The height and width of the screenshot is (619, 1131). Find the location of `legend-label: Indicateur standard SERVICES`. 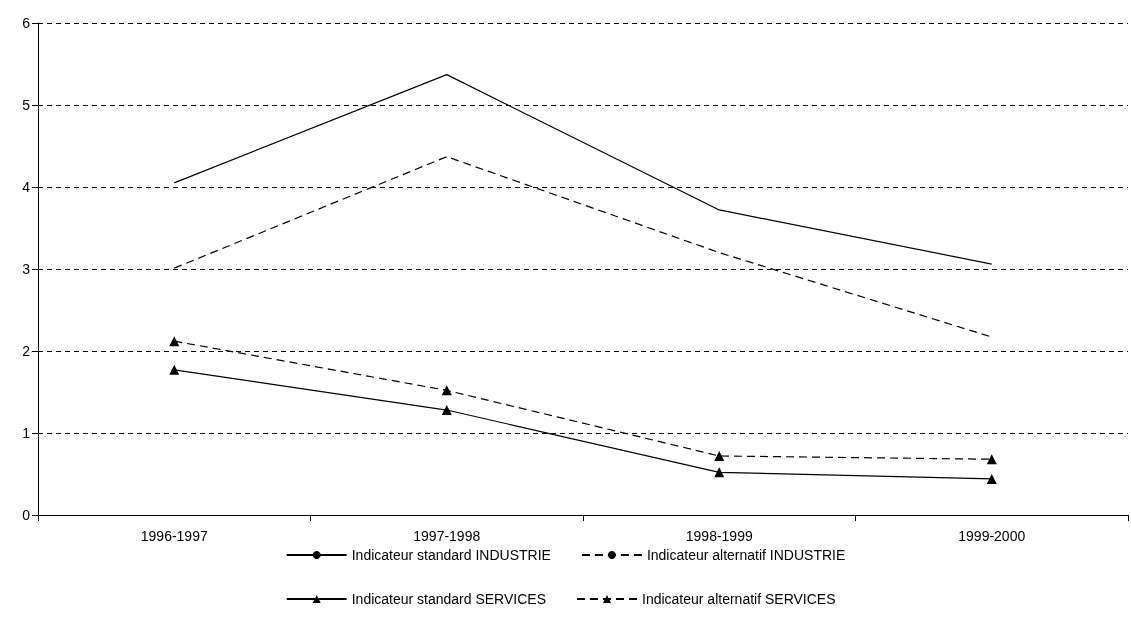

legend-label: Indicateur standard SERVICES is located at coordinates (448, 599).